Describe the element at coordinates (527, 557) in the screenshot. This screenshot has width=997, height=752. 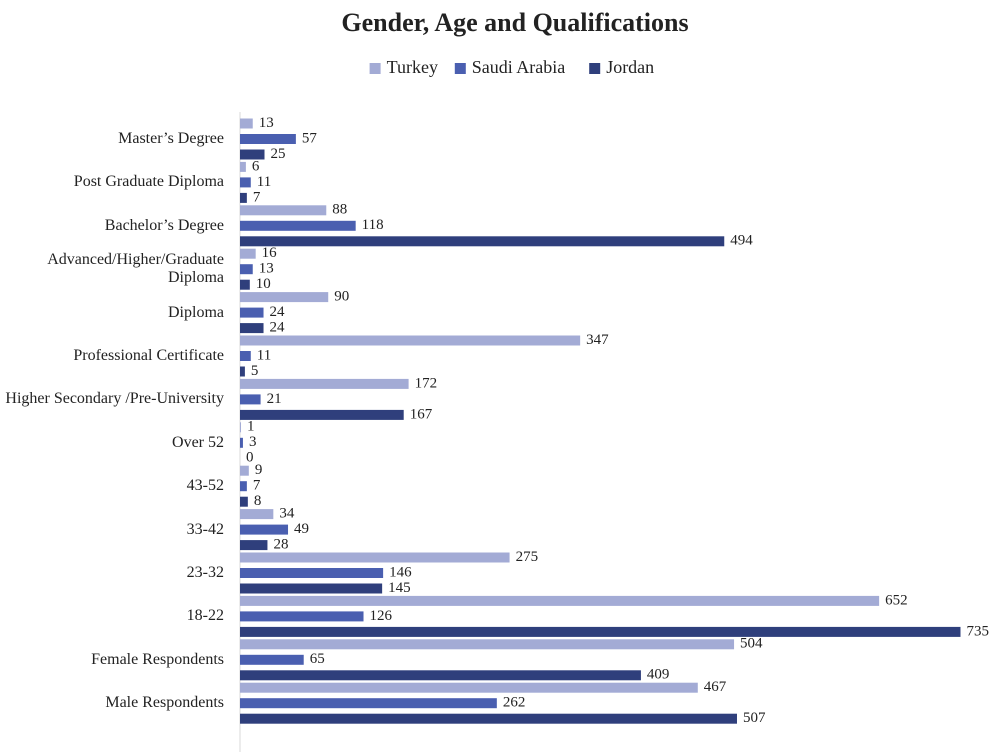
I see `value-label: 275` at that location.